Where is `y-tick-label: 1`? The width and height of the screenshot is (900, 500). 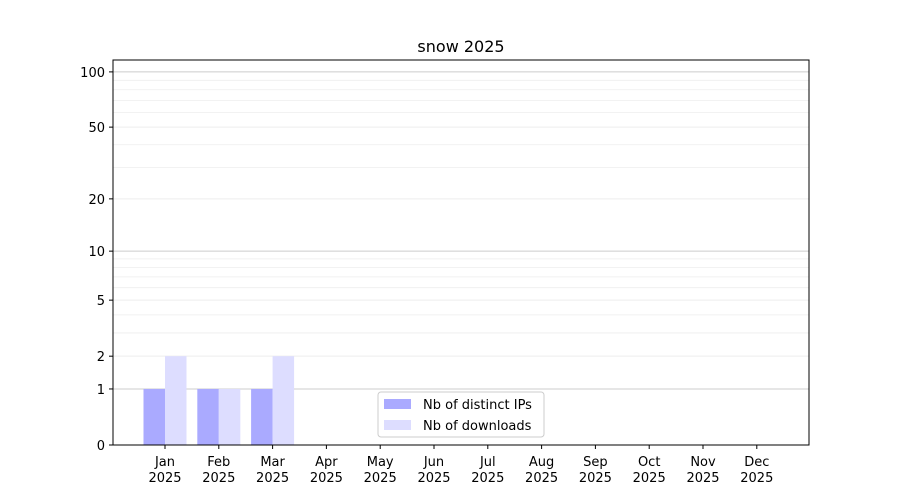
y-tick-label: 1 is located at coordinates (101, 390).